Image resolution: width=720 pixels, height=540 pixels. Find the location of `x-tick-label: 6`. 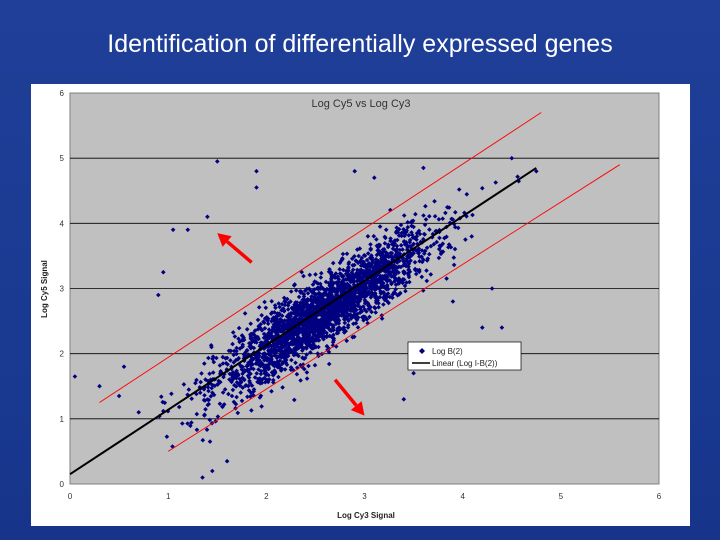

x-tick-label: 6 is located at coordinates (659, 496).